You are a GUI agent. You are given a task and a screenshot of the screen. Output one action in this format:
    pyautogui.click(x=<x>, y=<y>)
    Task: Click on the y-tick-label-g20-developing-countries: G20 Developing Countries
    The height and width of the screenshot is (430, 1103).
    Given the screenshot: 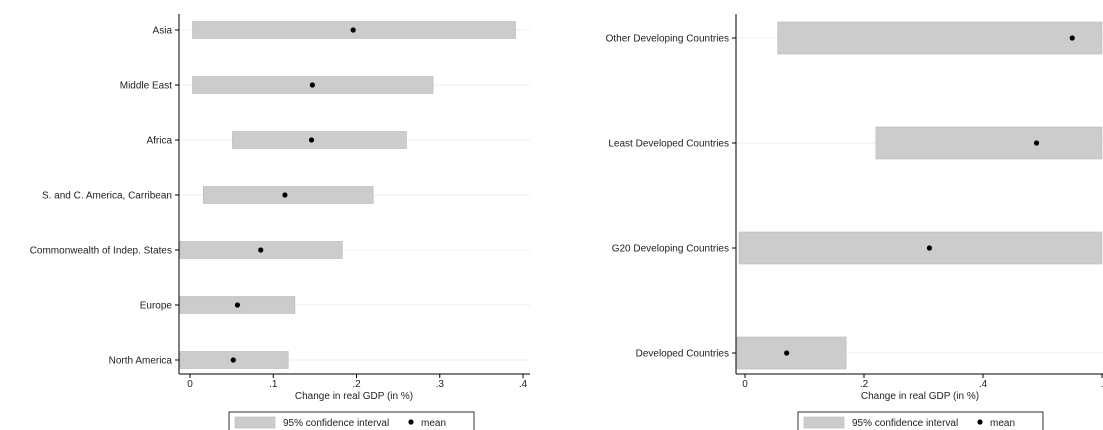 What is the action you would take?
    pyautogui.click(x=670, y=249)
    